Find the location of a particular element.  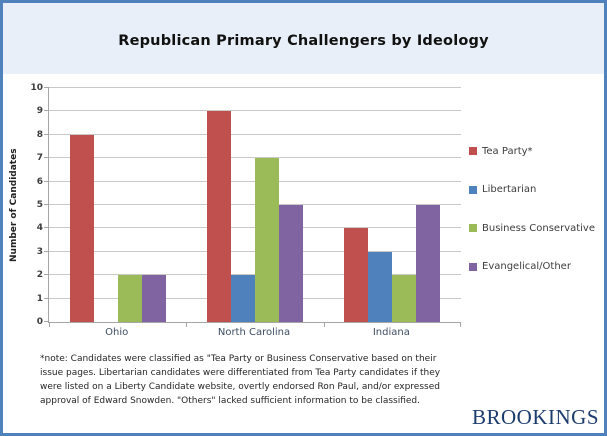

bar-business-conservative-north-carolina is located at coordinates (267, 240).